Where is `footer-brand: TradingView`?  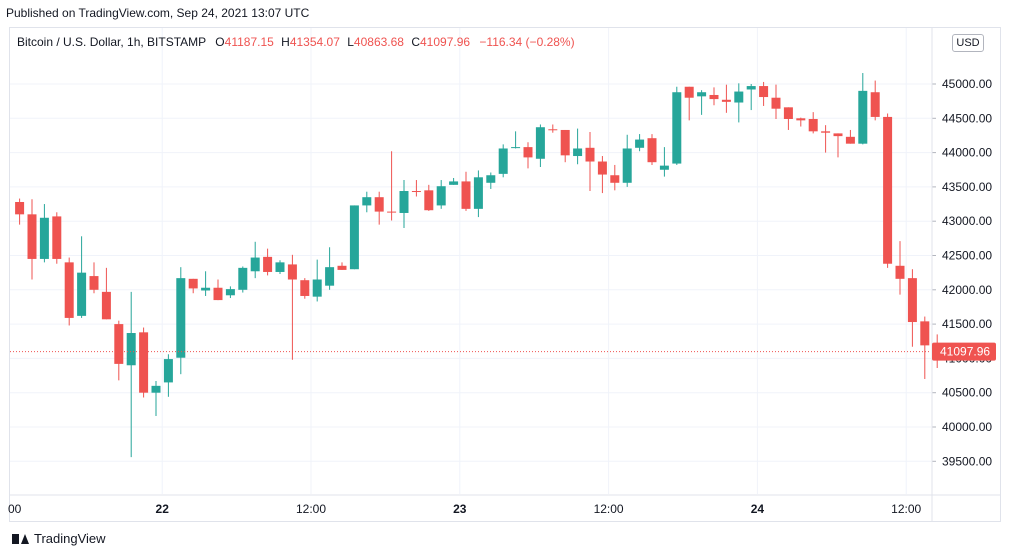 footer-brand: TradingView is located at coordinates (59, 538).